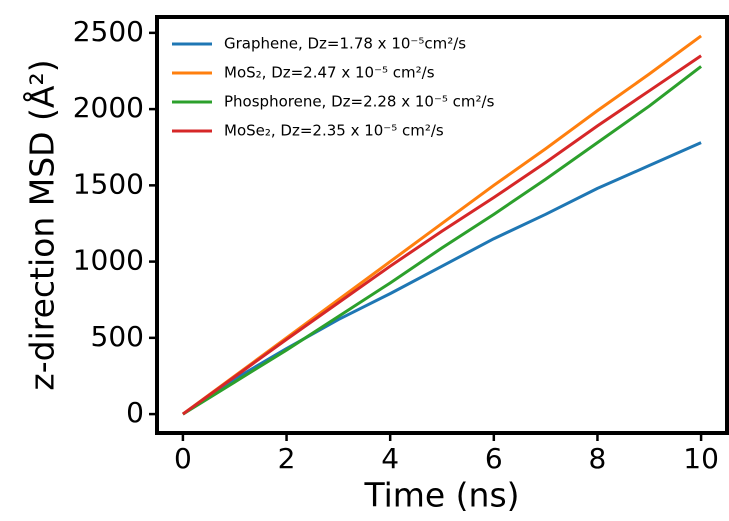 The width and height of the screenshot is (729, 521). Describe the element at coordinates (42, 224) in the screenshot. I see `y-axis-label: z-direction MSD (Å²)` at that location.